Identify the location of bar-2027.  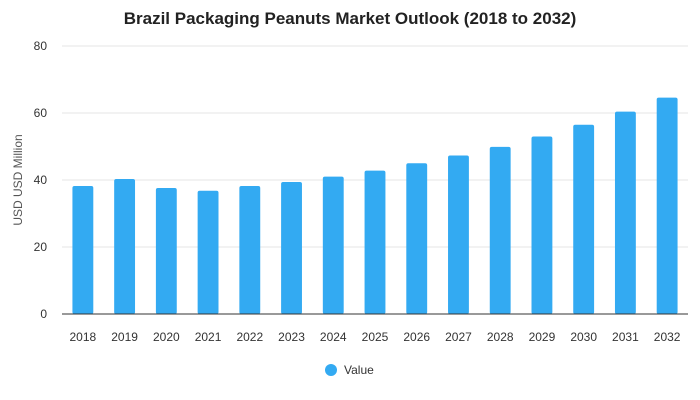
(458, 234).